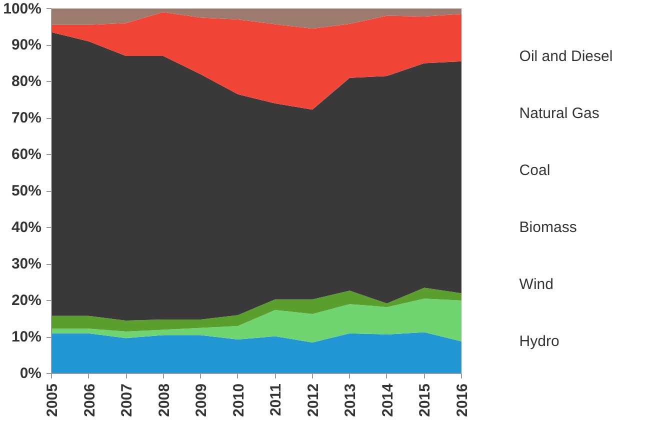 Image resolution: width=647 pixels, height=438 pixels. I want to click on x-tick-label: 2006, so click(89, 400).